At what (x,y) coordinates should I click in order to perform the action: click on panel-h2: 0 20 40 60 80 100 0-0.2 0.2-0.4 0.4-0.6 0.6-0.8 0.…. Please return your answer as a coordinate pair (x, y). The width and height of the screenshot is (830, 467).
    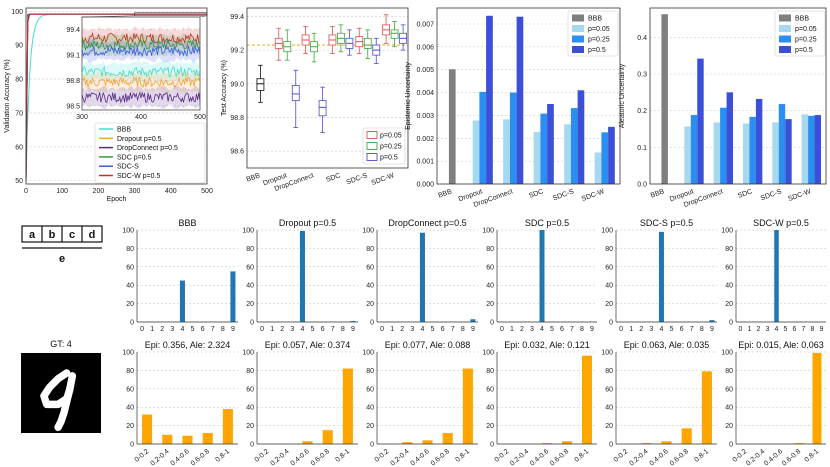
    Looking at the image, I should click on (300, 403).